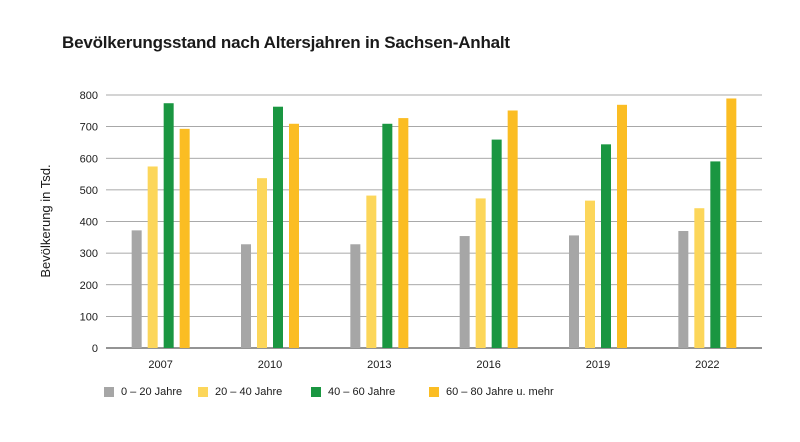 Image resolution: width=800 pixels, height=442 pixels. What do you see at coordinates (89, 254) in the screenshot?
I see `y-tick-label: 300` at bounding box center [89, 254].